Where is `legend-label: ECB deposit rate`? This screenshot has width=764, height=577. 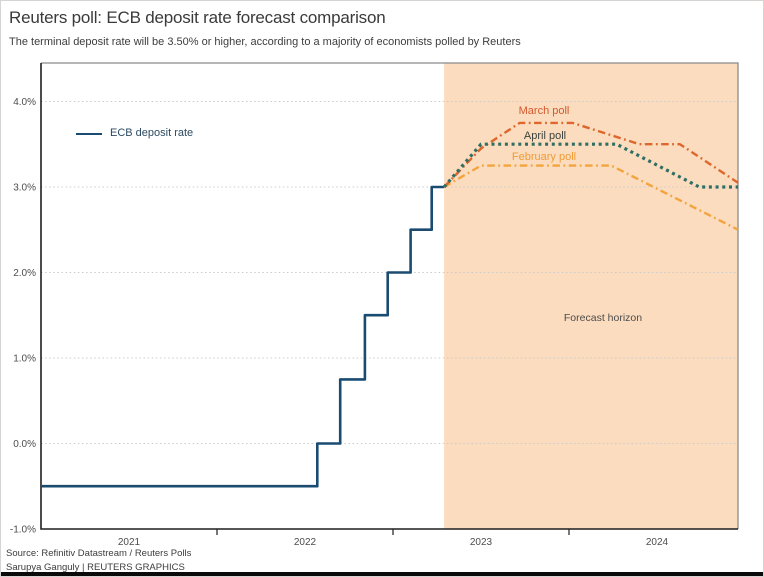
legend-label: ECB deposit rate is located at coordinates (152, 133).